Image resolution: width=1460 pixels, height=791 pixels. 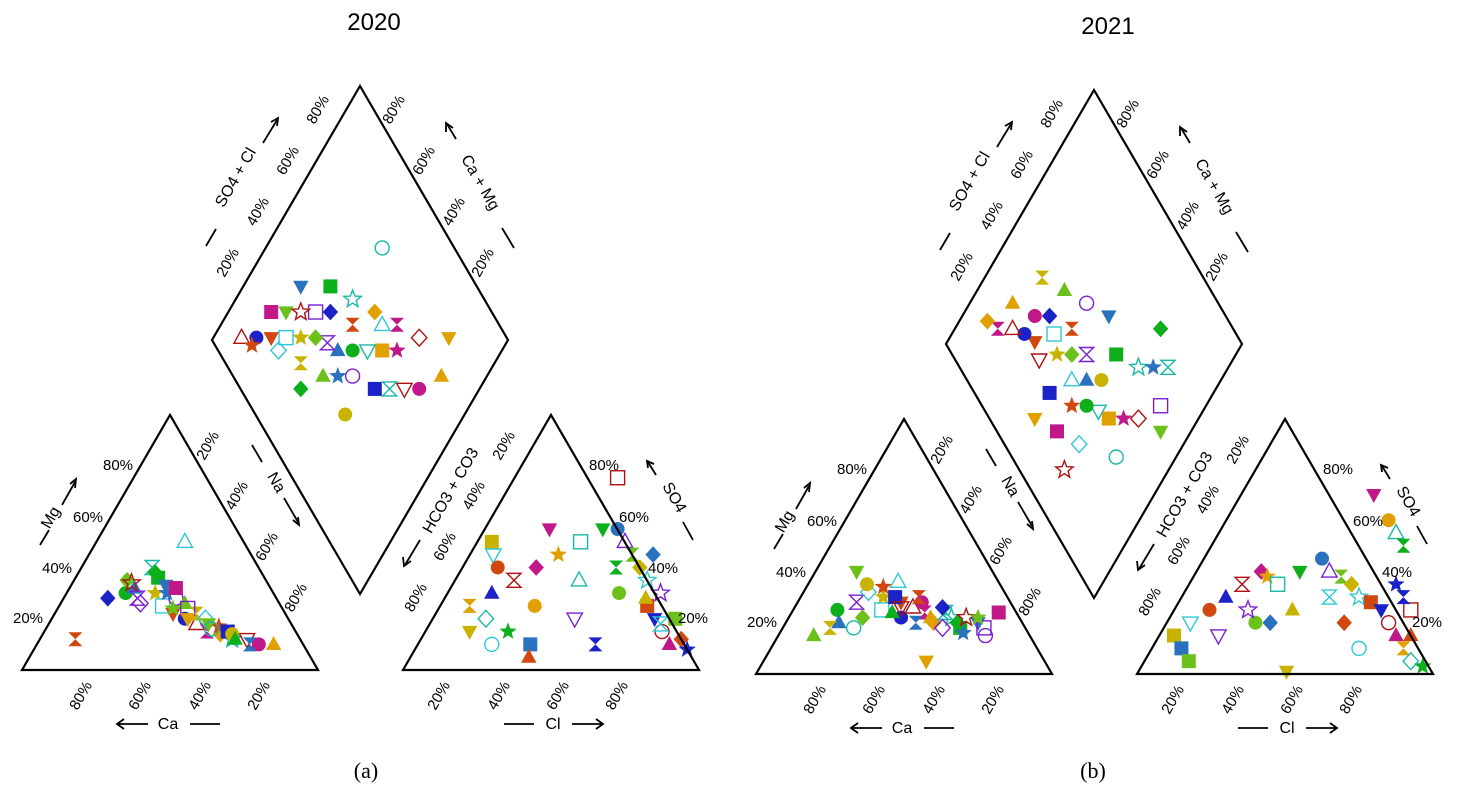 I want to click on tick-d-so4cl-40: 40%, so click(x=258, y=211).